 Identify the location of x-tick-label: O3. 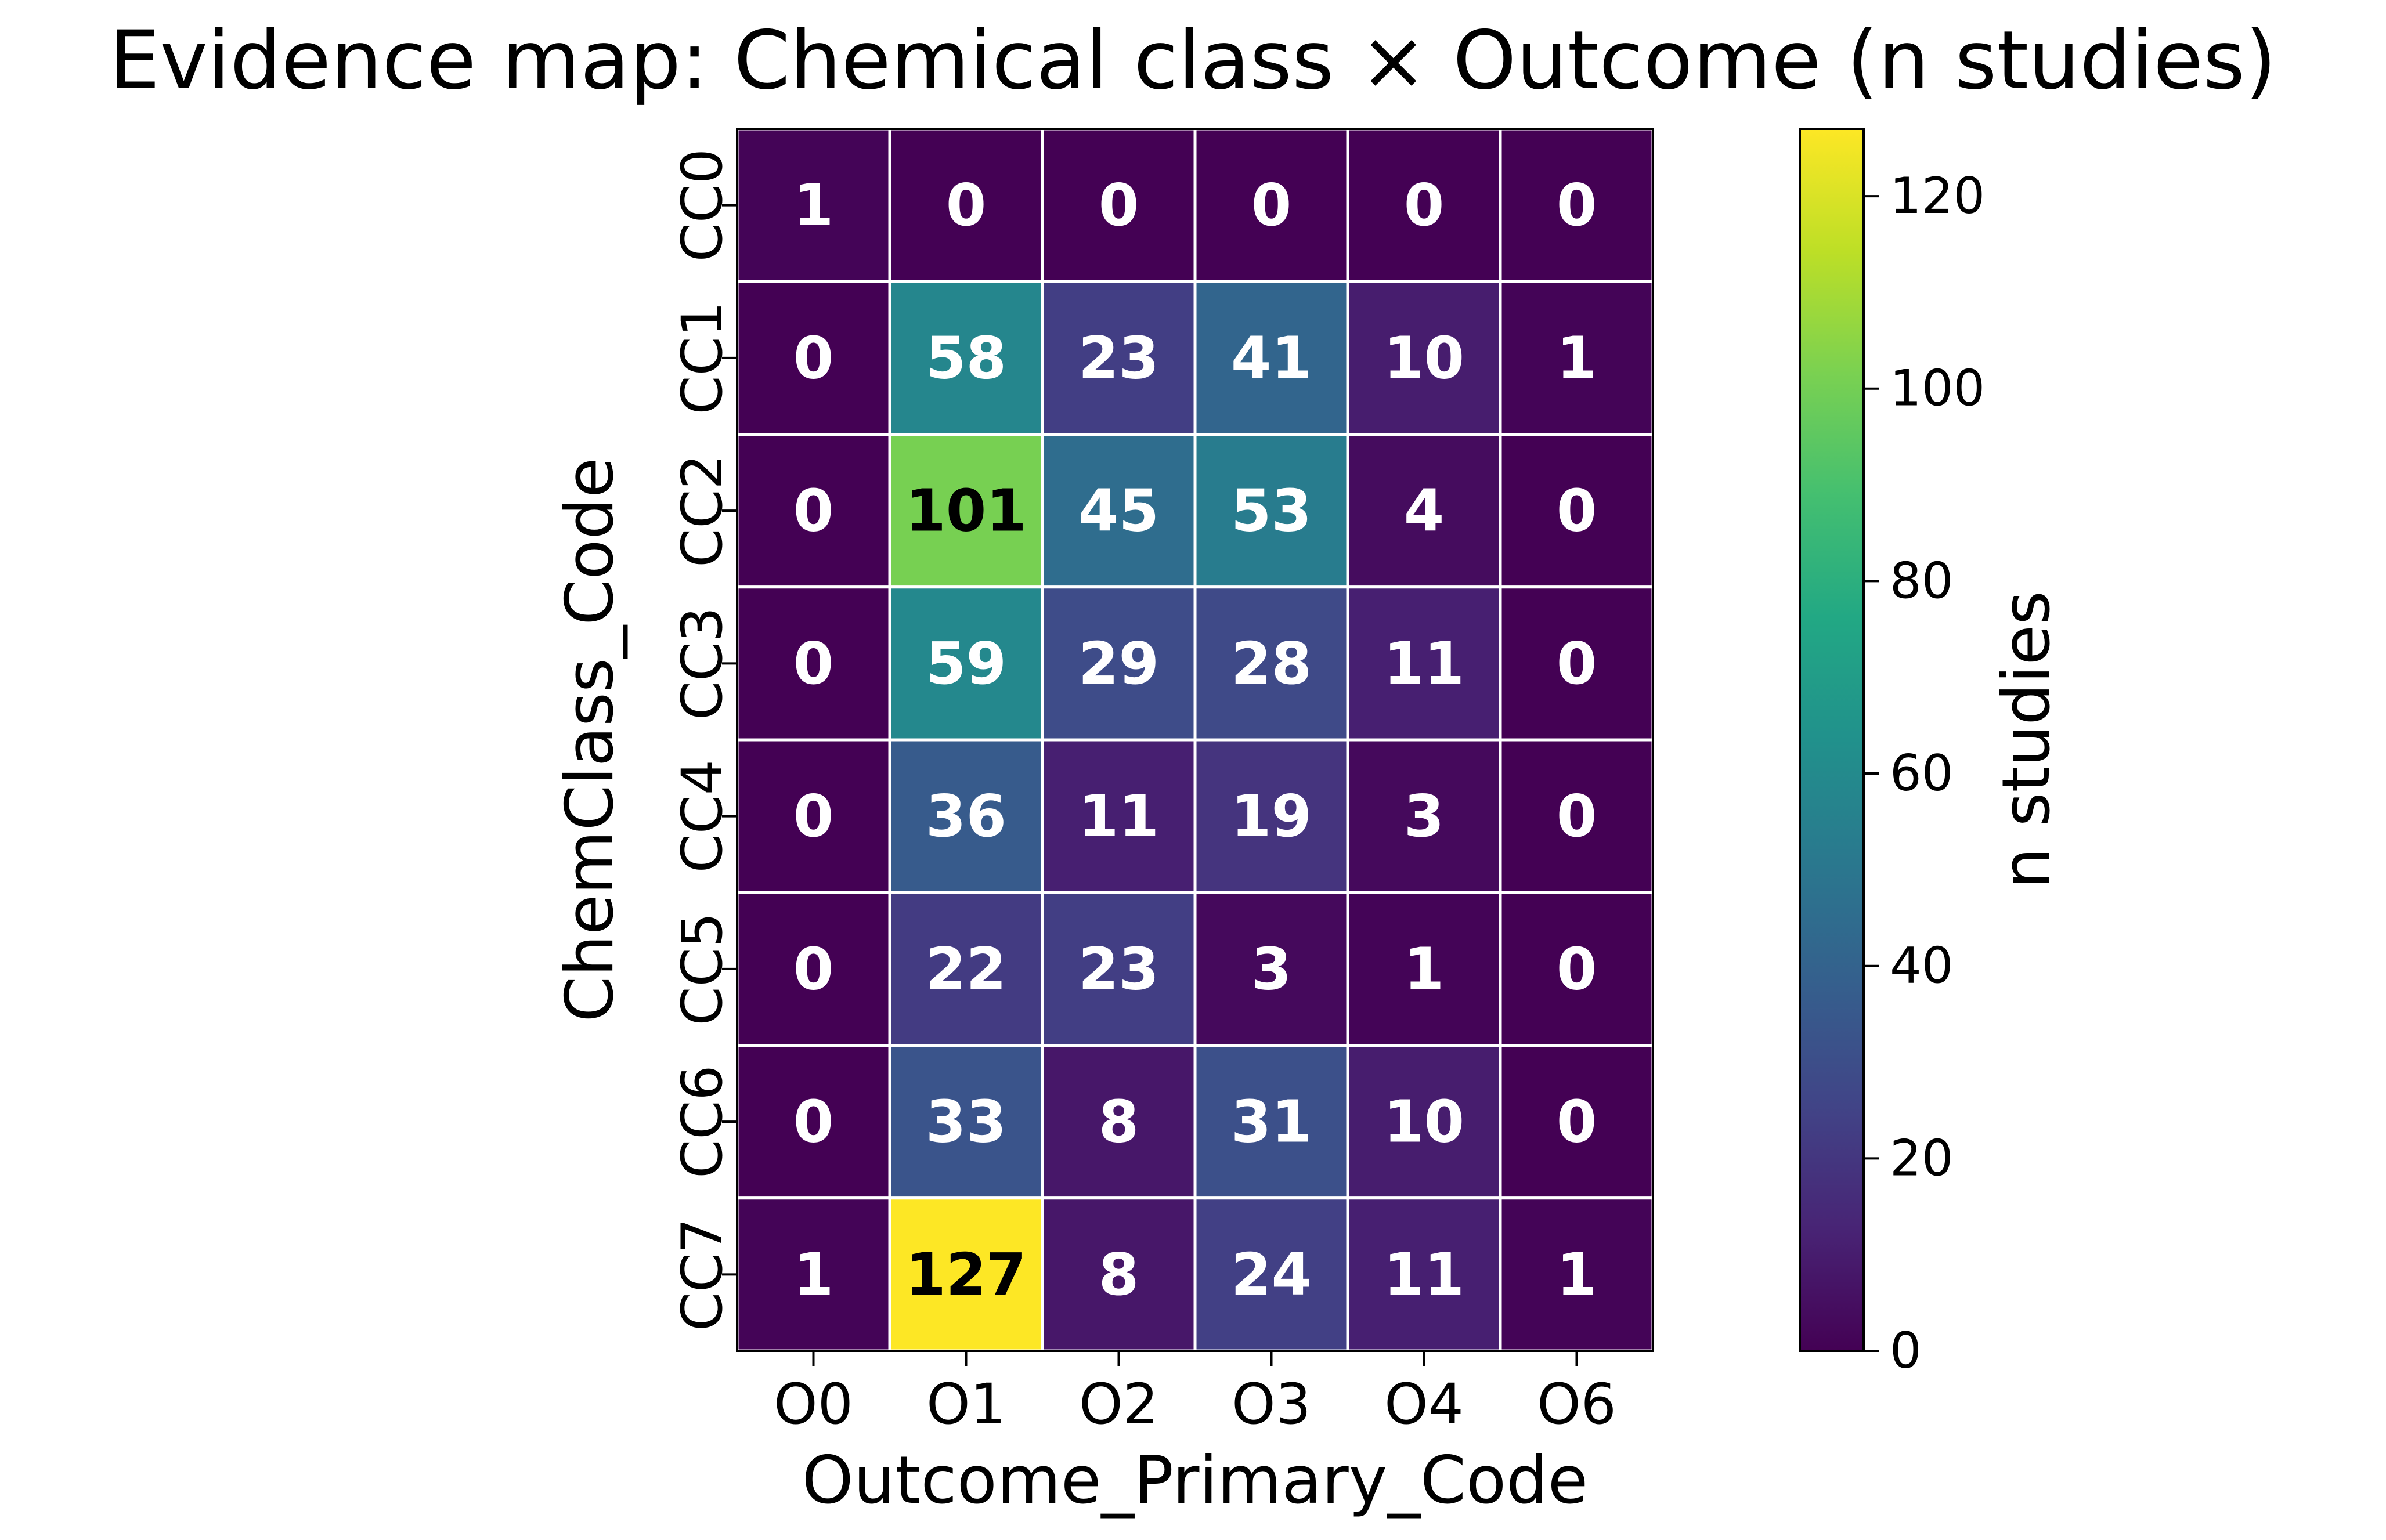
(1271, 1405).